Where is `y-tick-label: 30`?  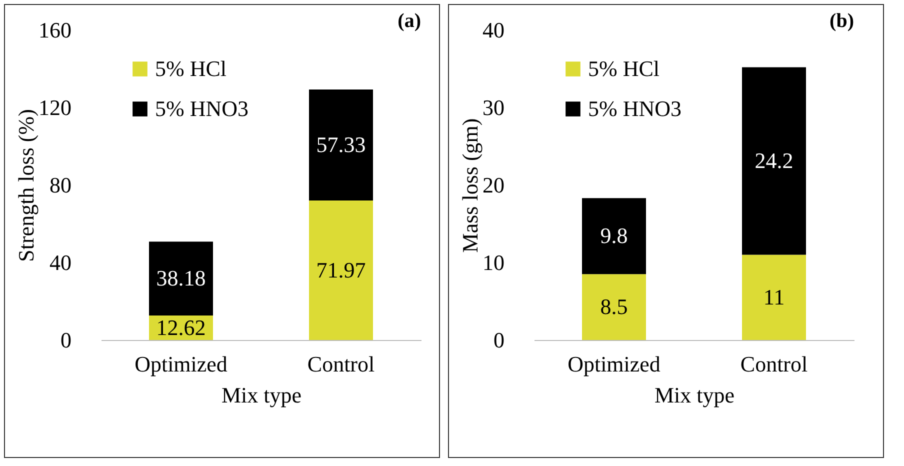
y-tick-label: 30 is located at coordinates (493, 107).